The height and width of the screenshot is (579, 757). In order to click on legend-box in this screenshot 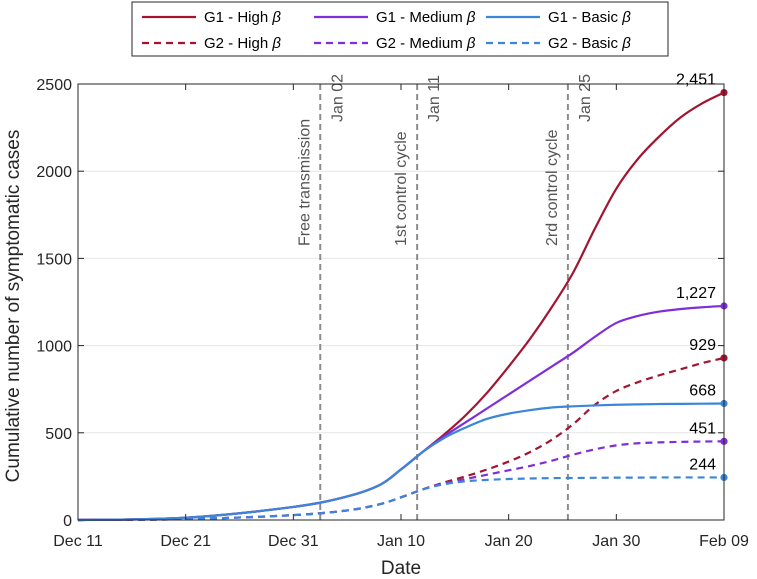, I will do `click(400, 29)`.